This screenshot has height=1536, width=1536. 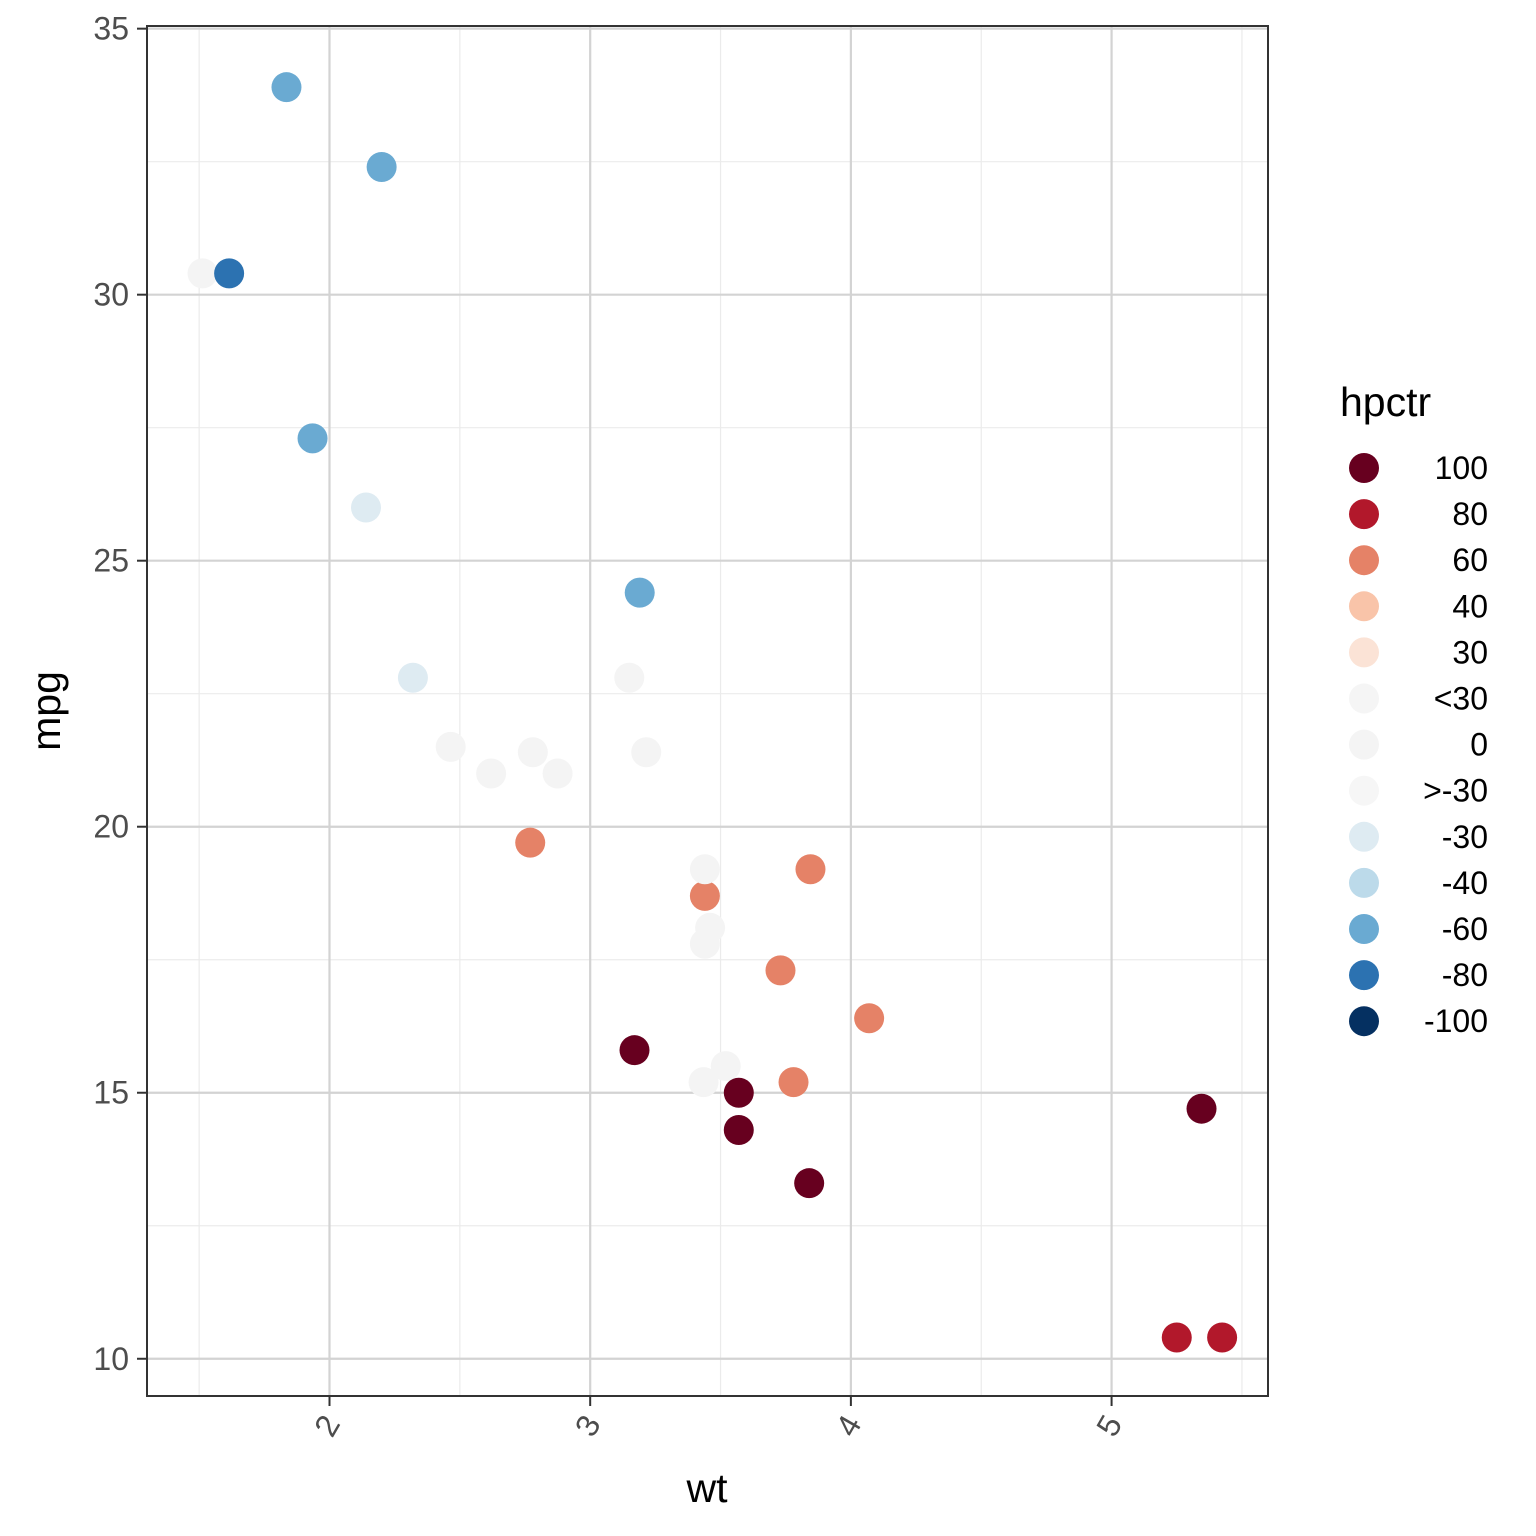 What do you see at coordinates (111, 827) in the screenshot?
I see `y-tick-label: 20` at bounding box center [111, 827].